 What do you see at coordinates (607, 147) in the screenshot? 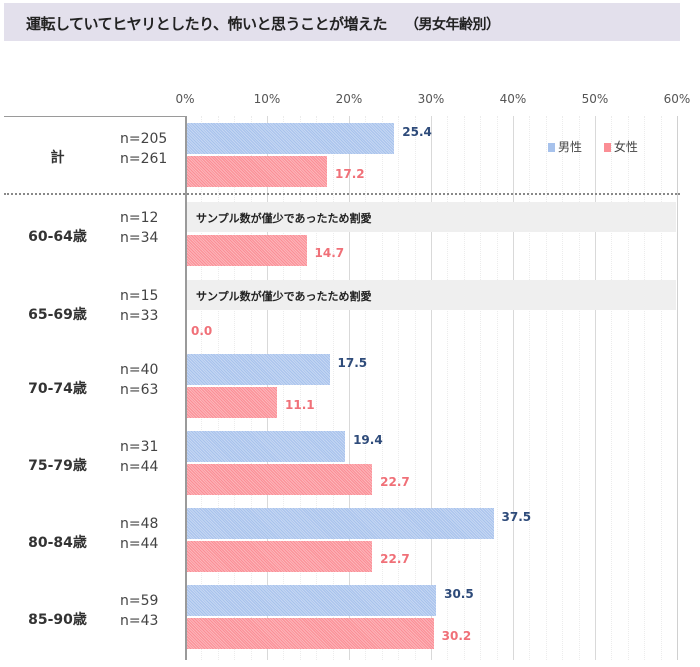
I see `legend-swatch-female-icon` at bounding box center [607, 147].